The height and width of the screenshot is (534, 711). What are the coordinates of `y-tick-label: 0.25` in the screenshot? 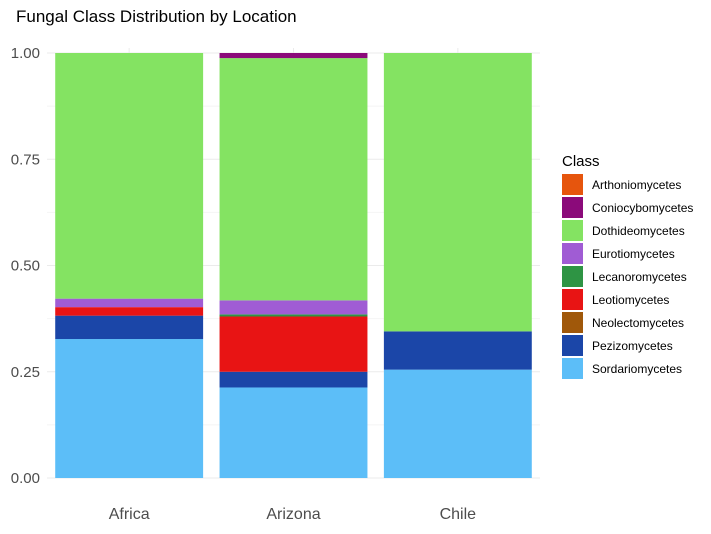 It's located at (25, 372).